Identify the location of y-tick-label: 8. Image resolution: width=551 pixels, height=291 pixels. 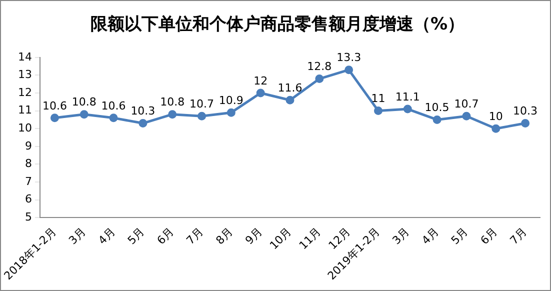
(28, 163).